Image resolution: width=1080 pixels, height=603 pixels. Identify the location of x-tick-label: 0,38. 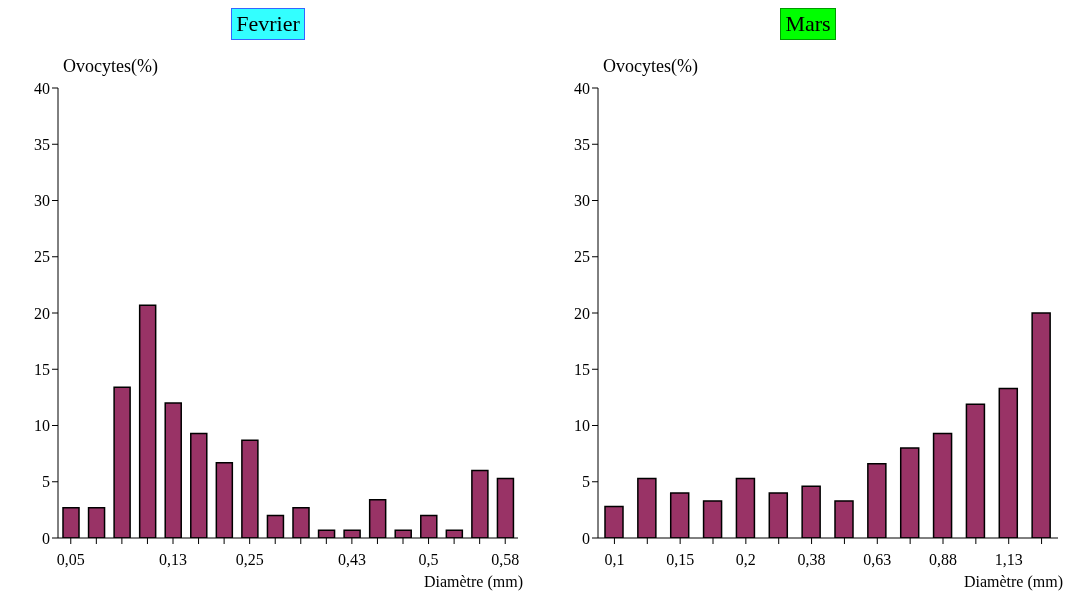
(811, 560).